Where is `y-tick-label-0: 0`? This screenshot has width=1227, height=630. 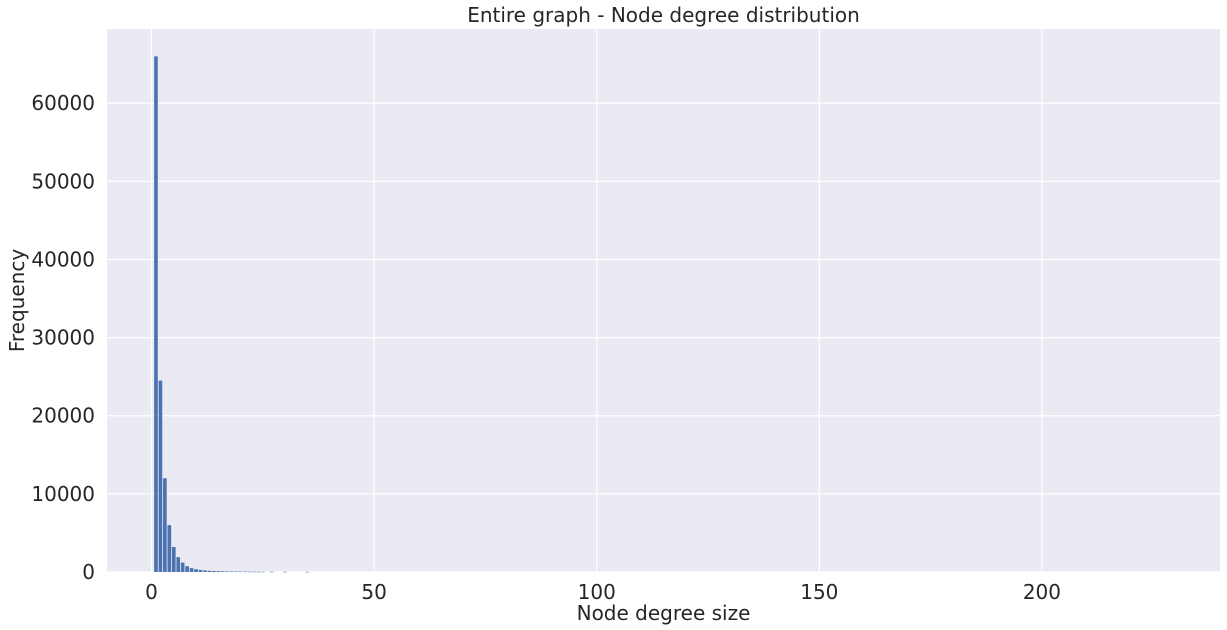 y-tick-label-0: 0 is located at coordinates (88, 572).